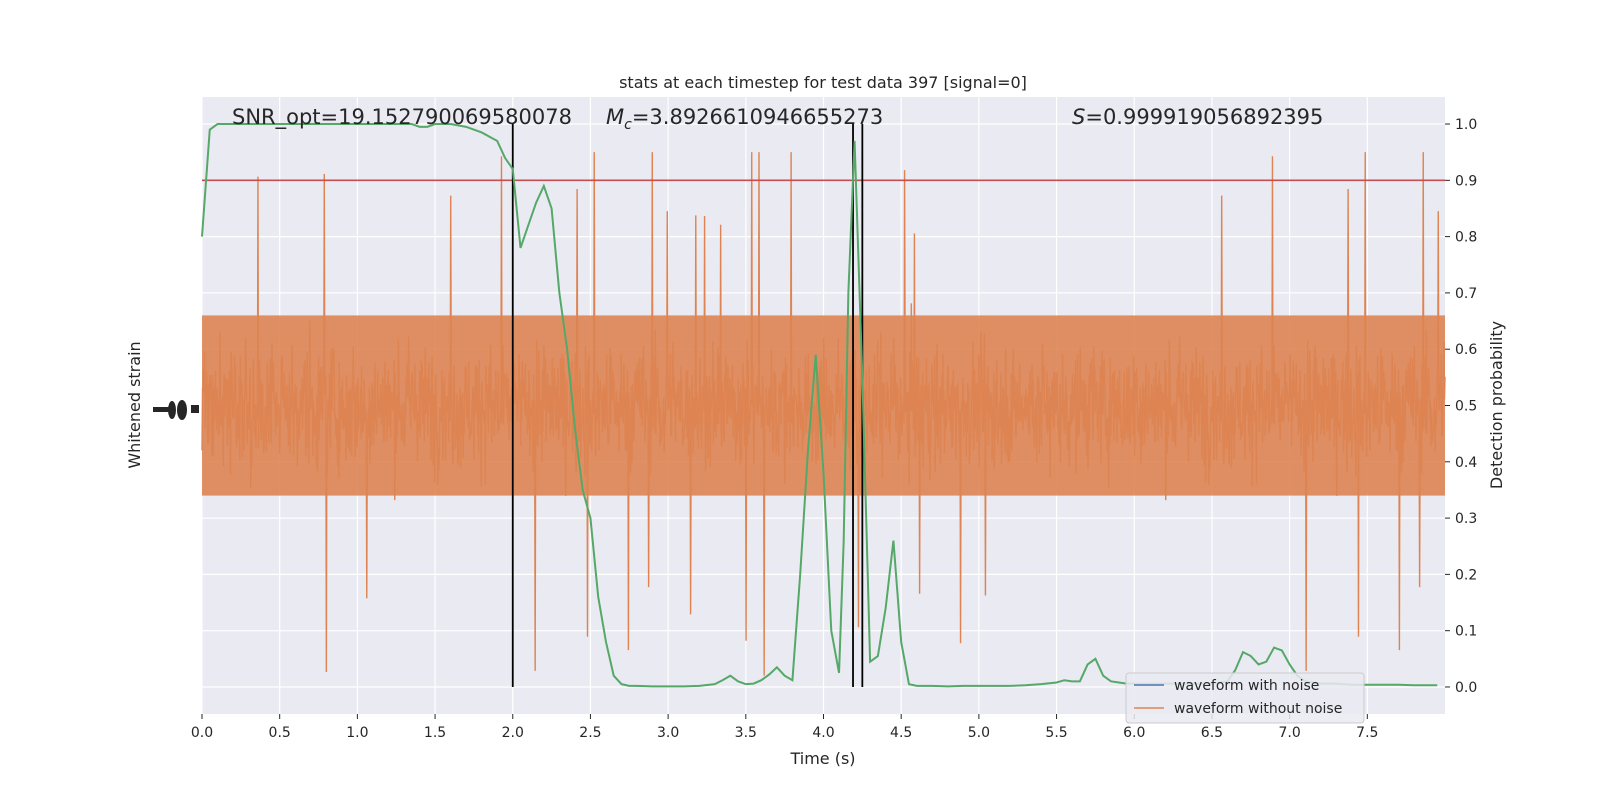 This screenshot has height=800, width=1600. Describe the element at coordinates (901, 733) in the screenshot. I see `x-tick-label-9: 4.5` at that location.